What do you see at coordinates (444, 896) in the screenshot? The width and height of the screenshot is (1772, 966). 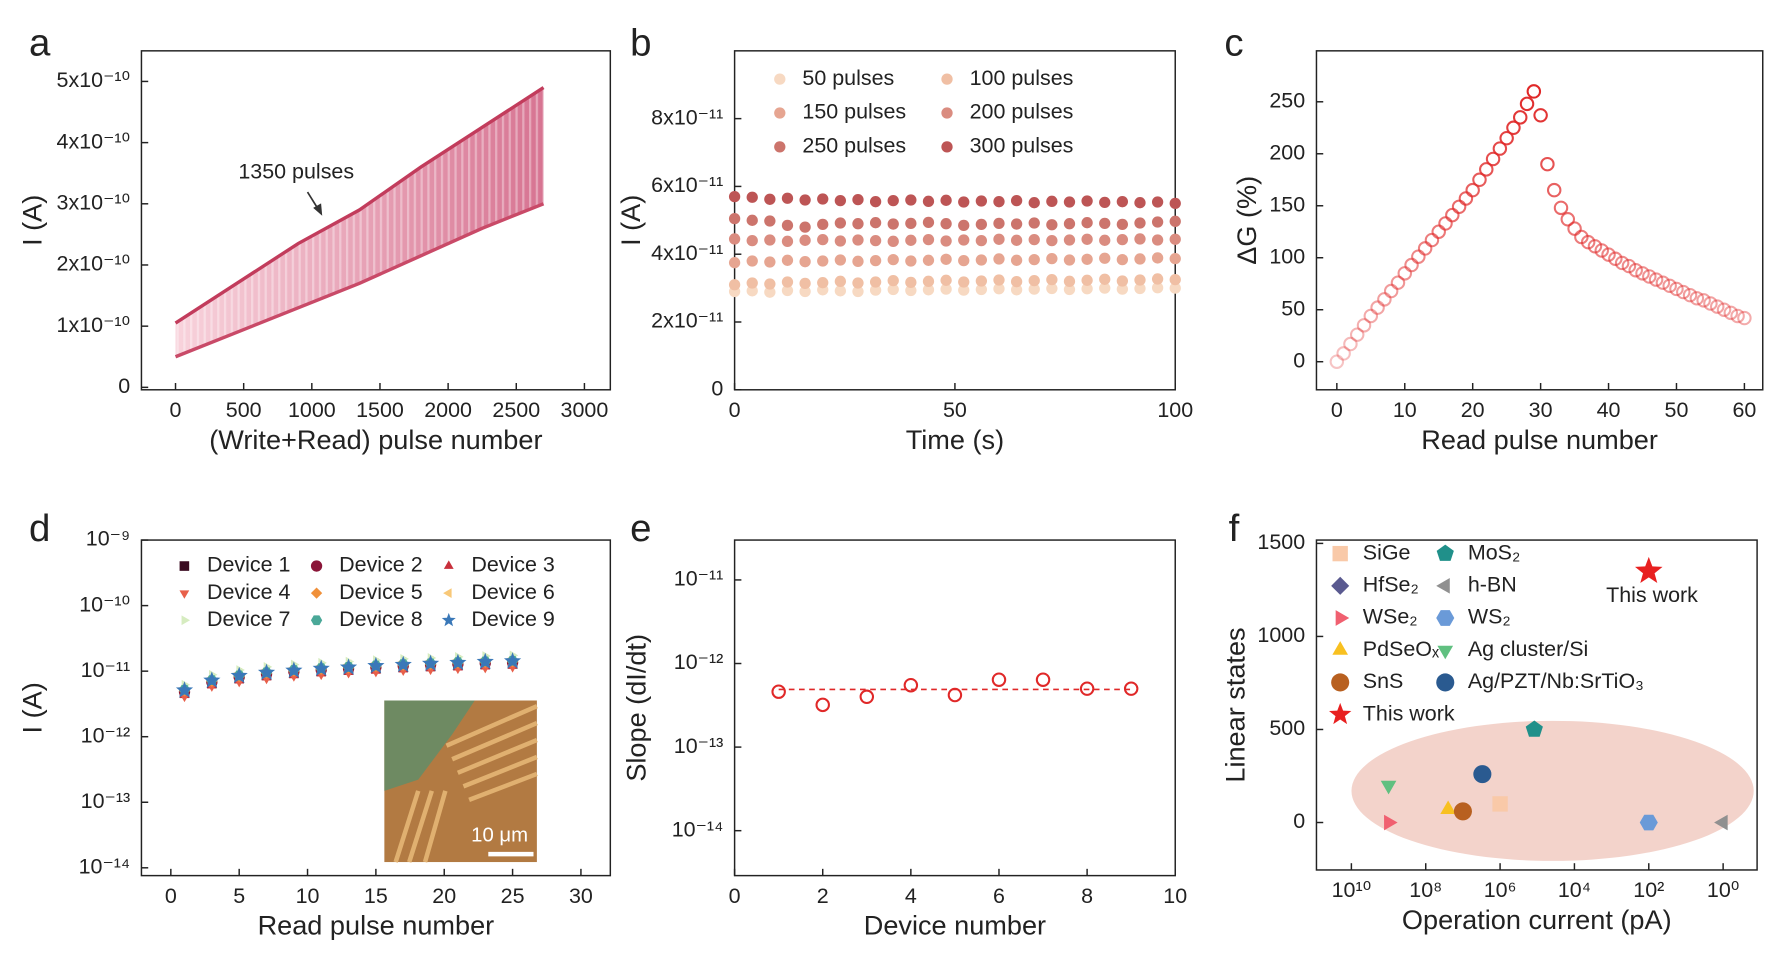 I see `x-tick-label: 20` at bounding box center [444, 896].